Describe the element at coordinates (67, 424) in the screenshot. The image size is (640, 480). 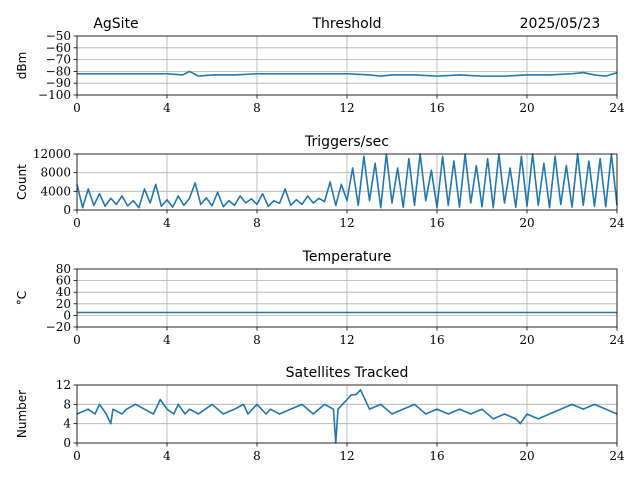
I see `y-tick-label: 4` at that location.